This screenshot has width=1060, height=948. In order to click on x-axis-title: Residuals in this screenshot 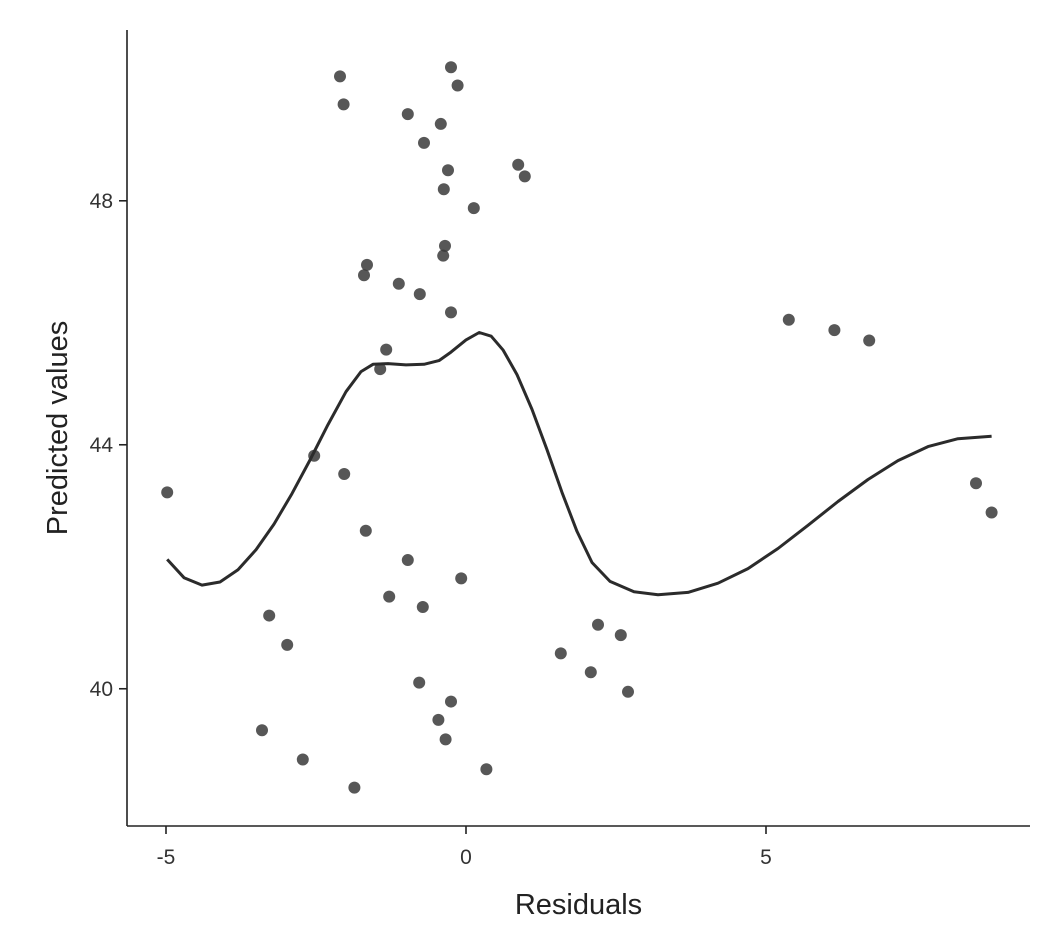, I will do `click(578, 905)`.